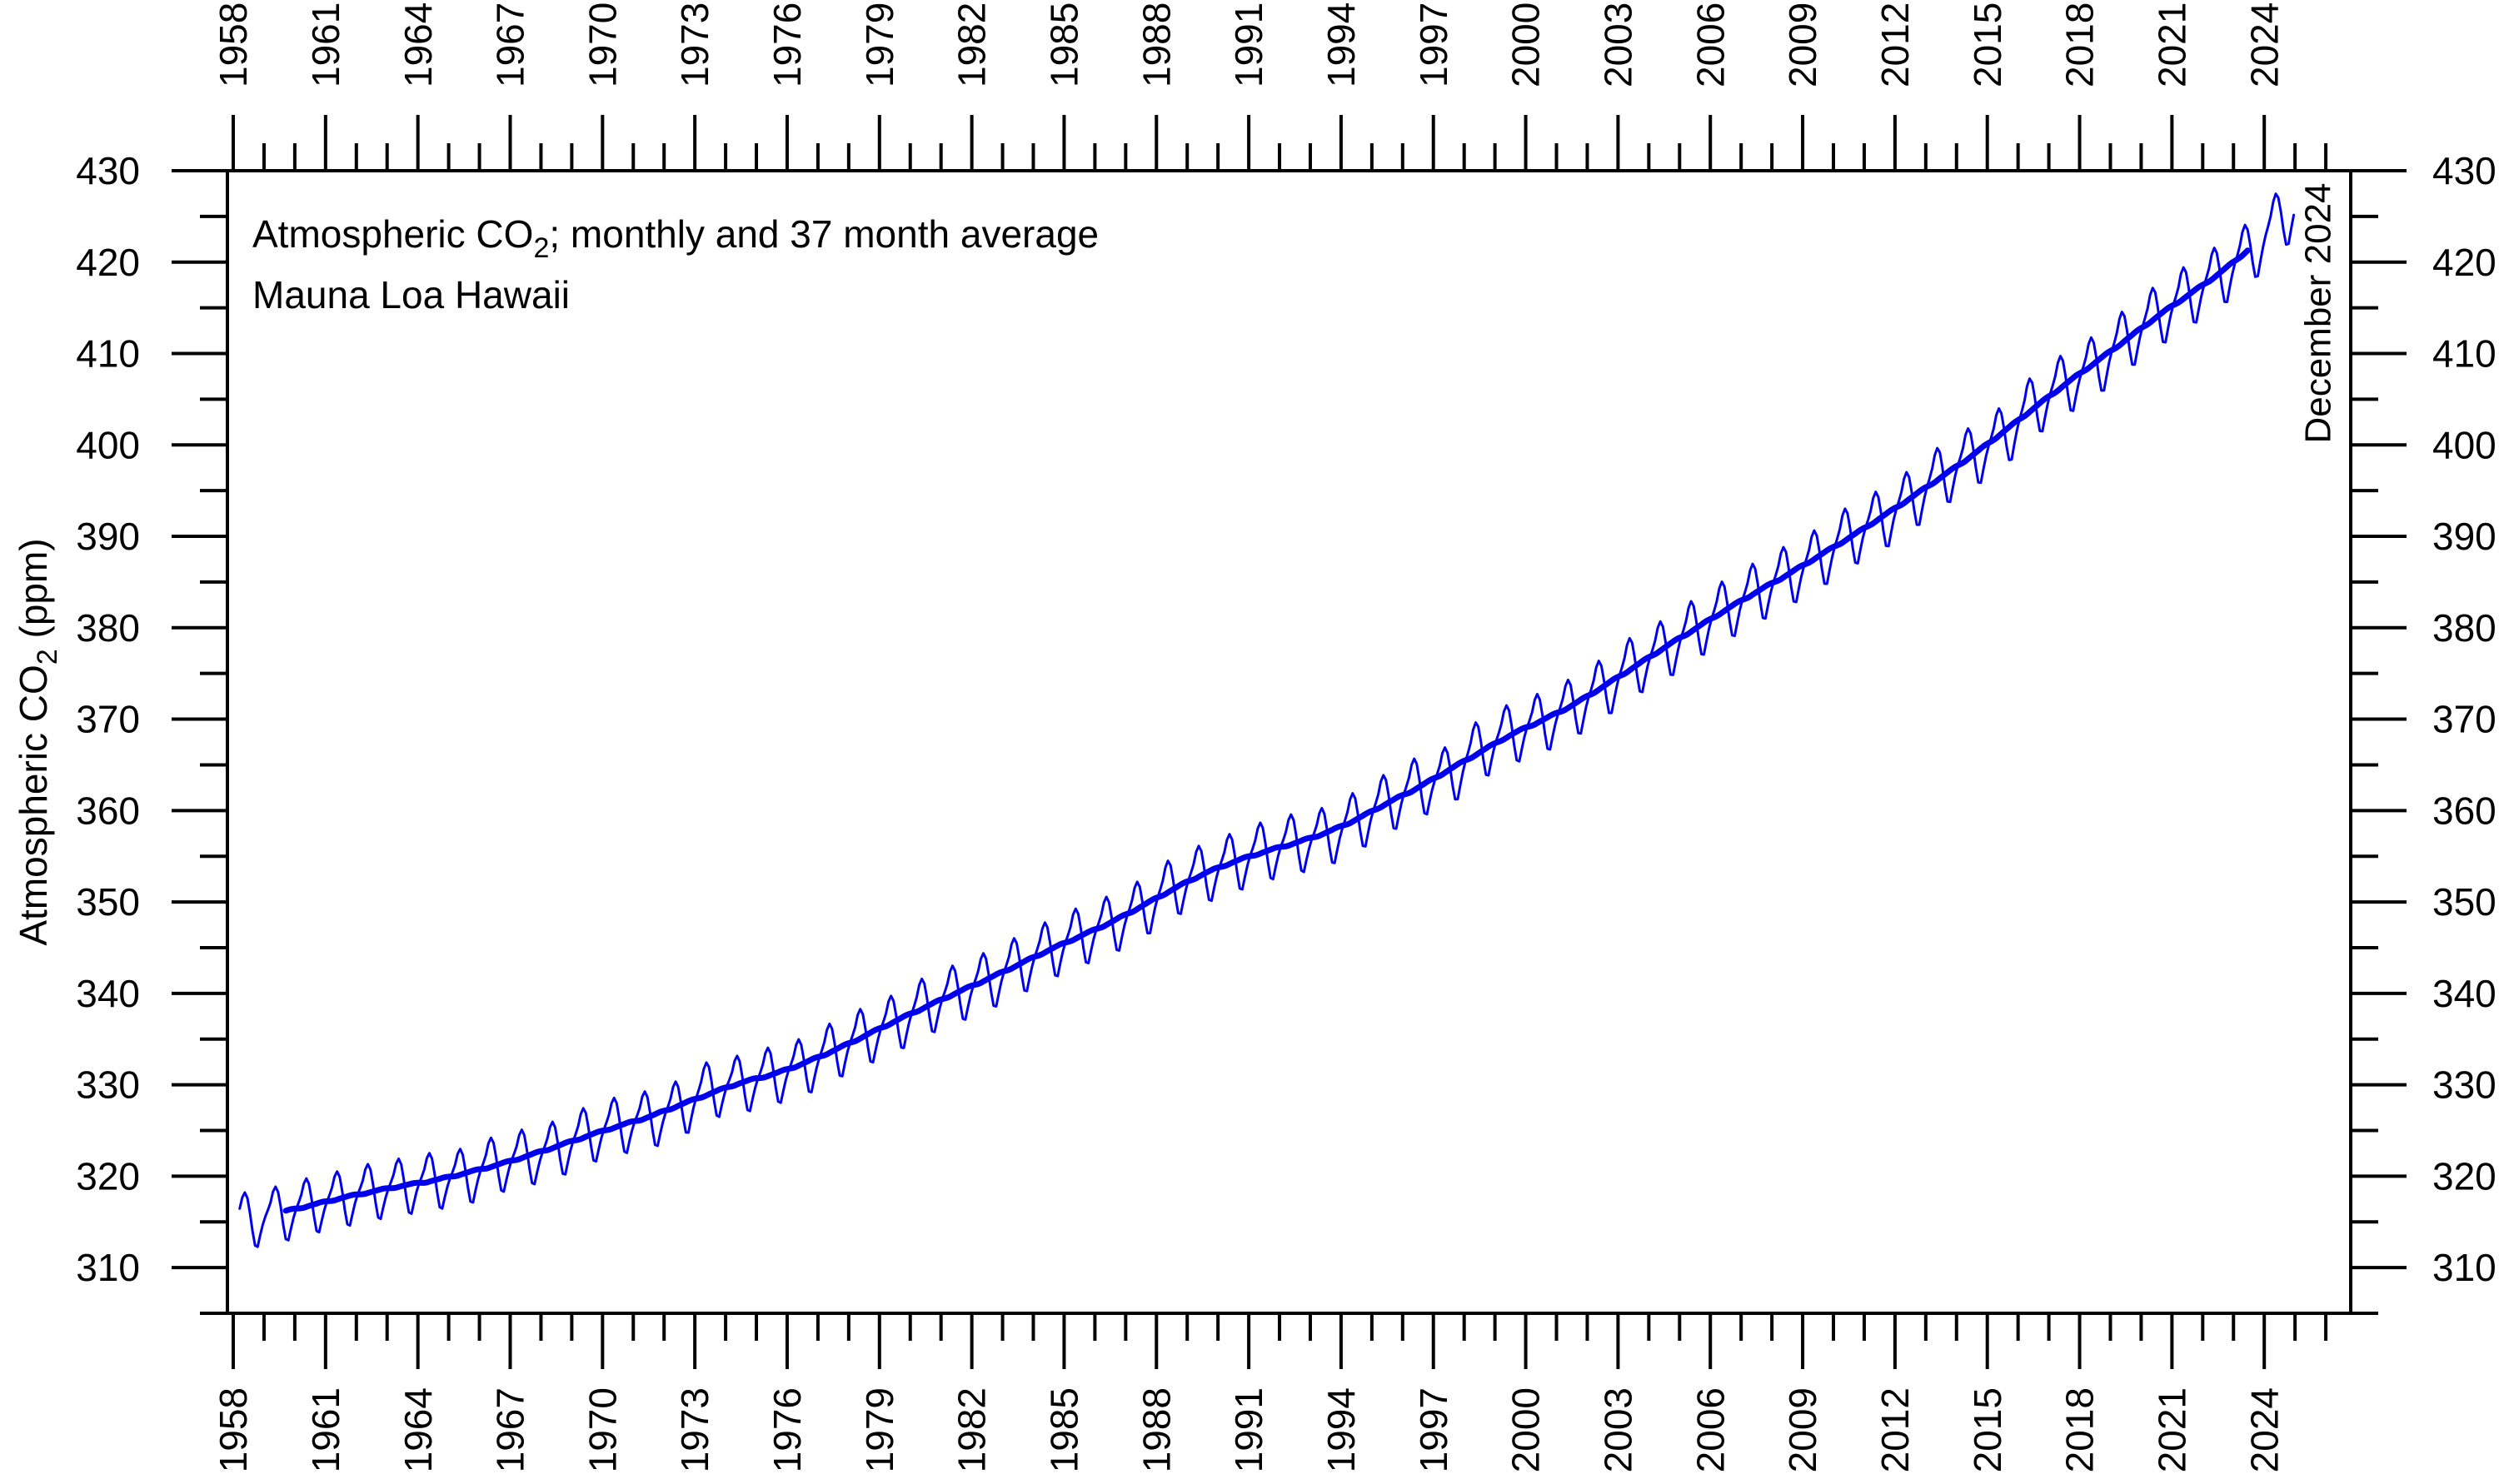 The height and width of the screenshot is (1484, 2499). Describe the element at coordinates (879, 1429) in the screenshot. I see `x-tick-label-bottom: 1979` at that location.